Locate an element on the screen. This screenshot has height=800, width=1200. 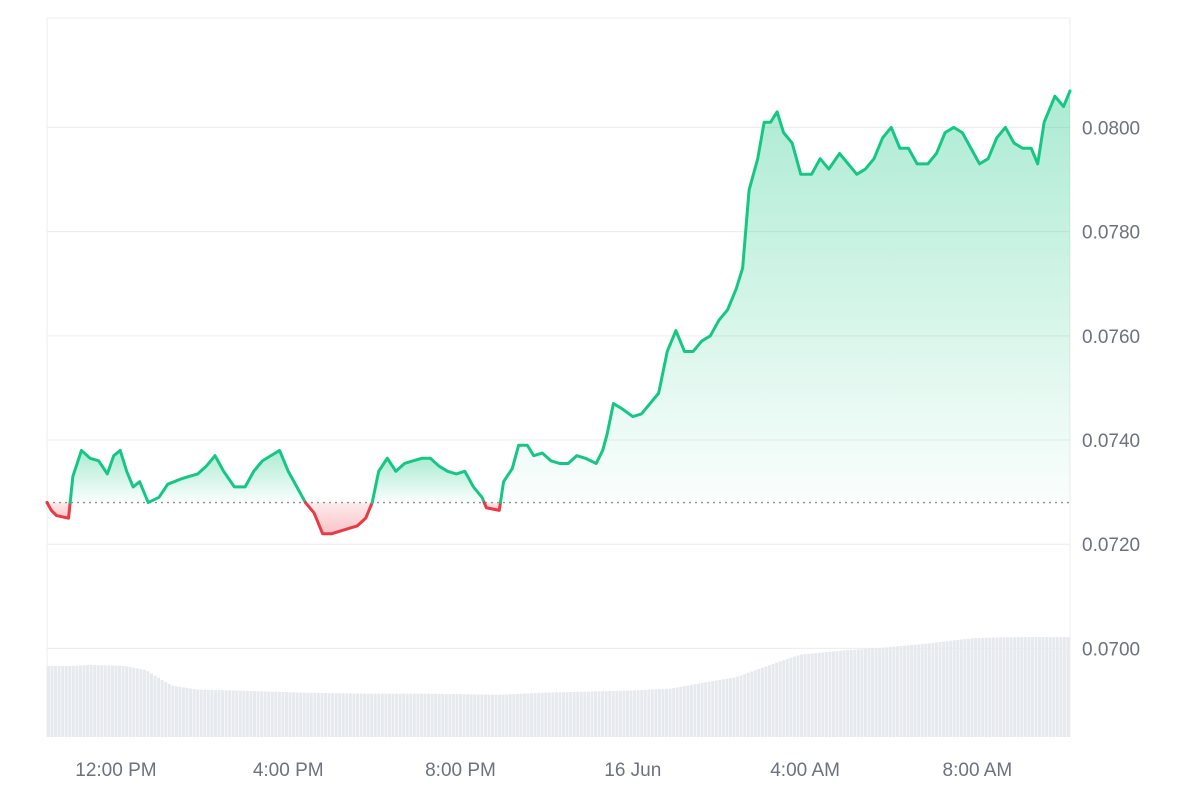
area-fill-down is located at coordinates (59, 510).